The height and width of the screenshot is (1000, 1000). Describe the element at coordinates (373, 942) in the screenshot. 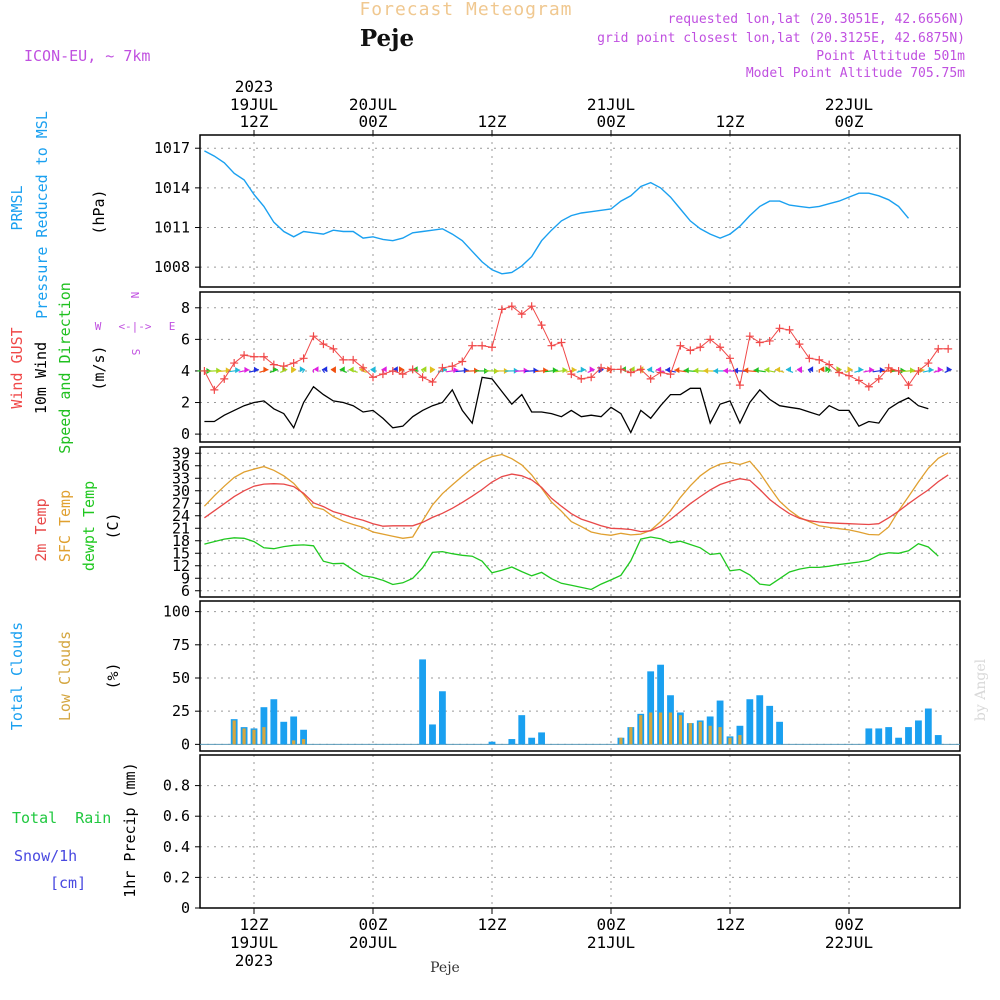

I see `bottom-date-label: 20JUL` at that location.